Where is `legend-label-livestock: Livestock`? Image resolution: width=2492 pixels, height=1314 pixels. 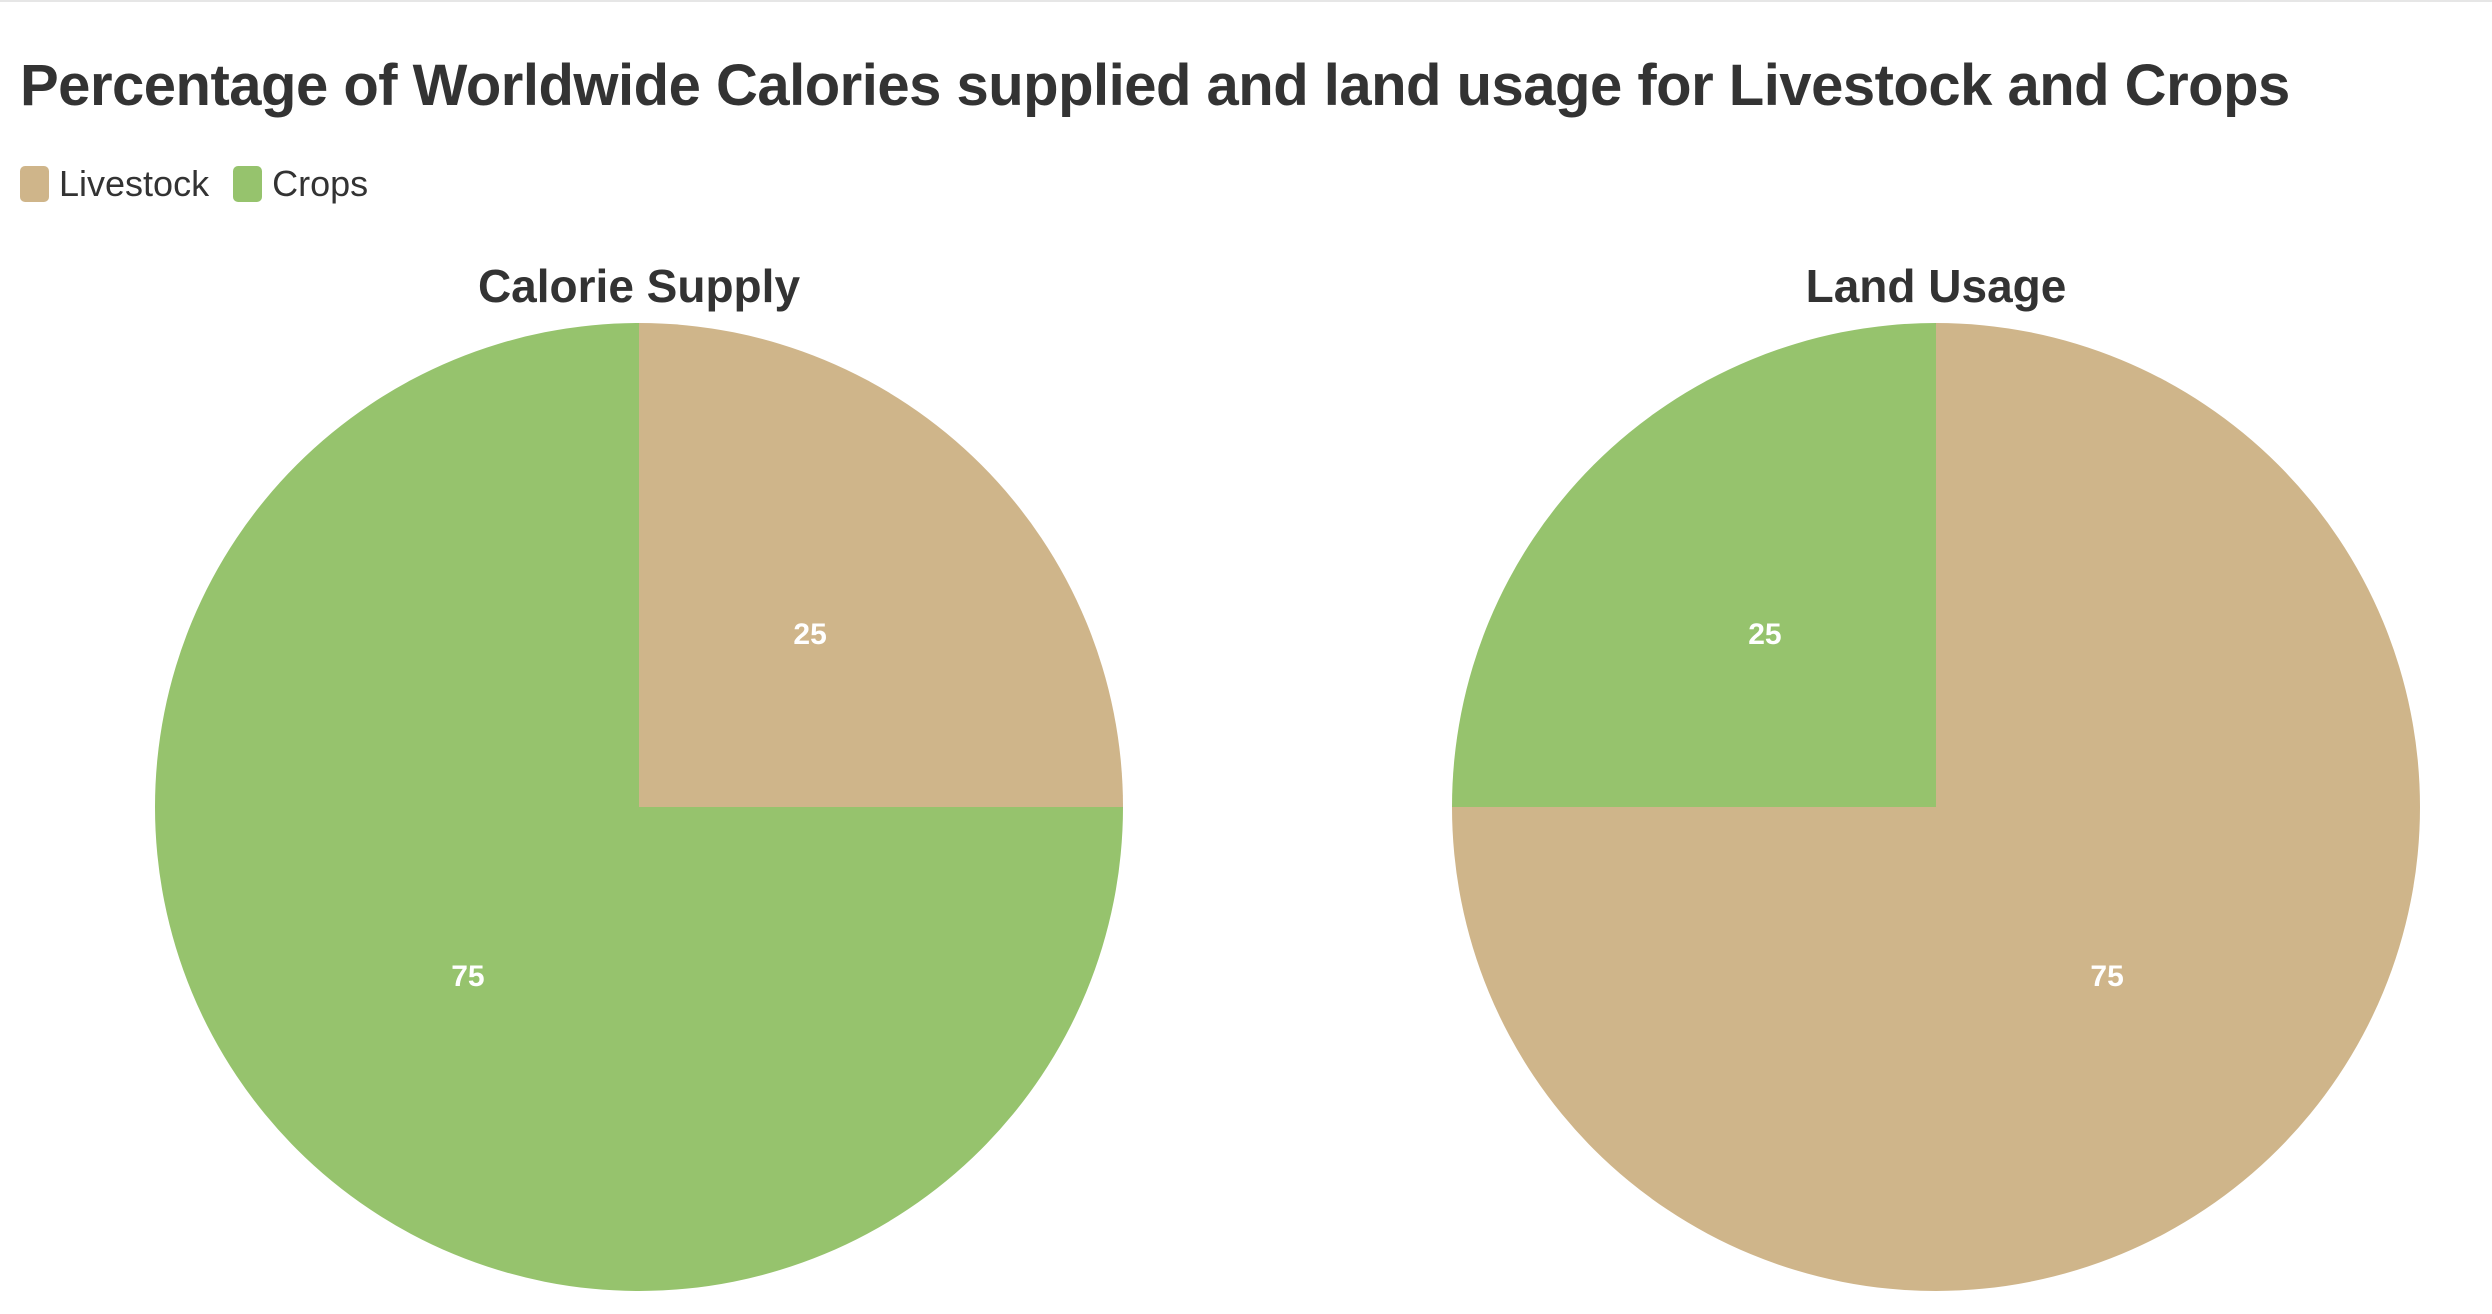 legend-label-livestock: Livestock is located at coordinates (134, 183).